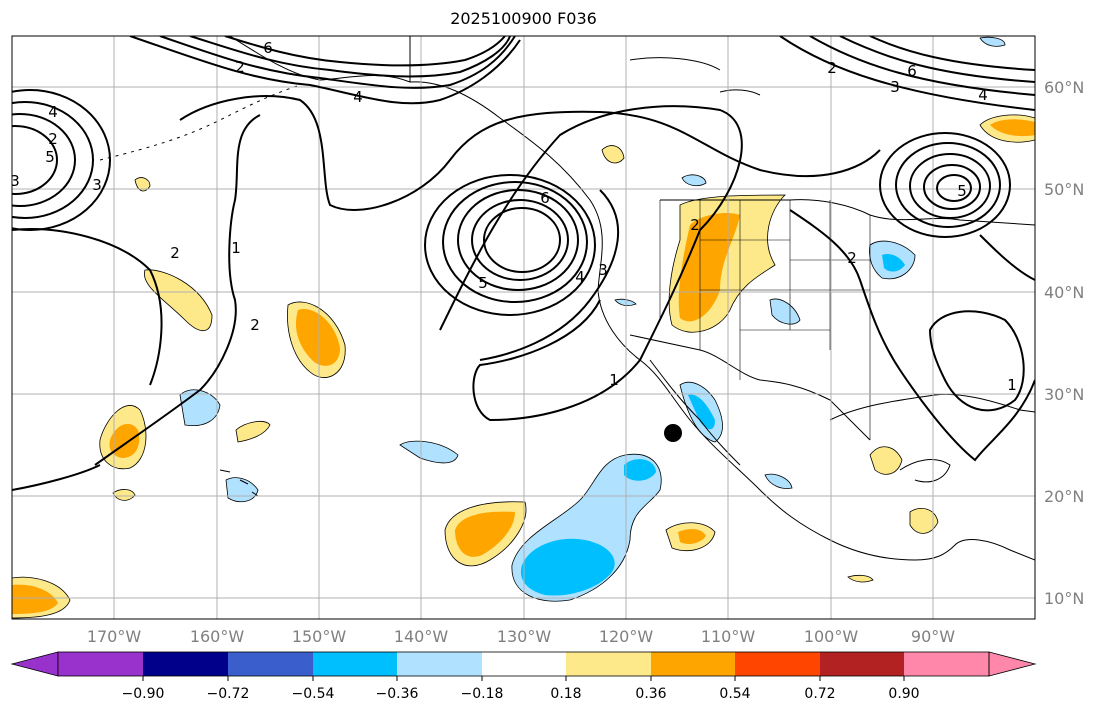 This screenshot has width=1105, height=712. What do you see at coordinates (695, 76) in the screenshot?
I see `hudson-bay` at bounding box center [695, 76].